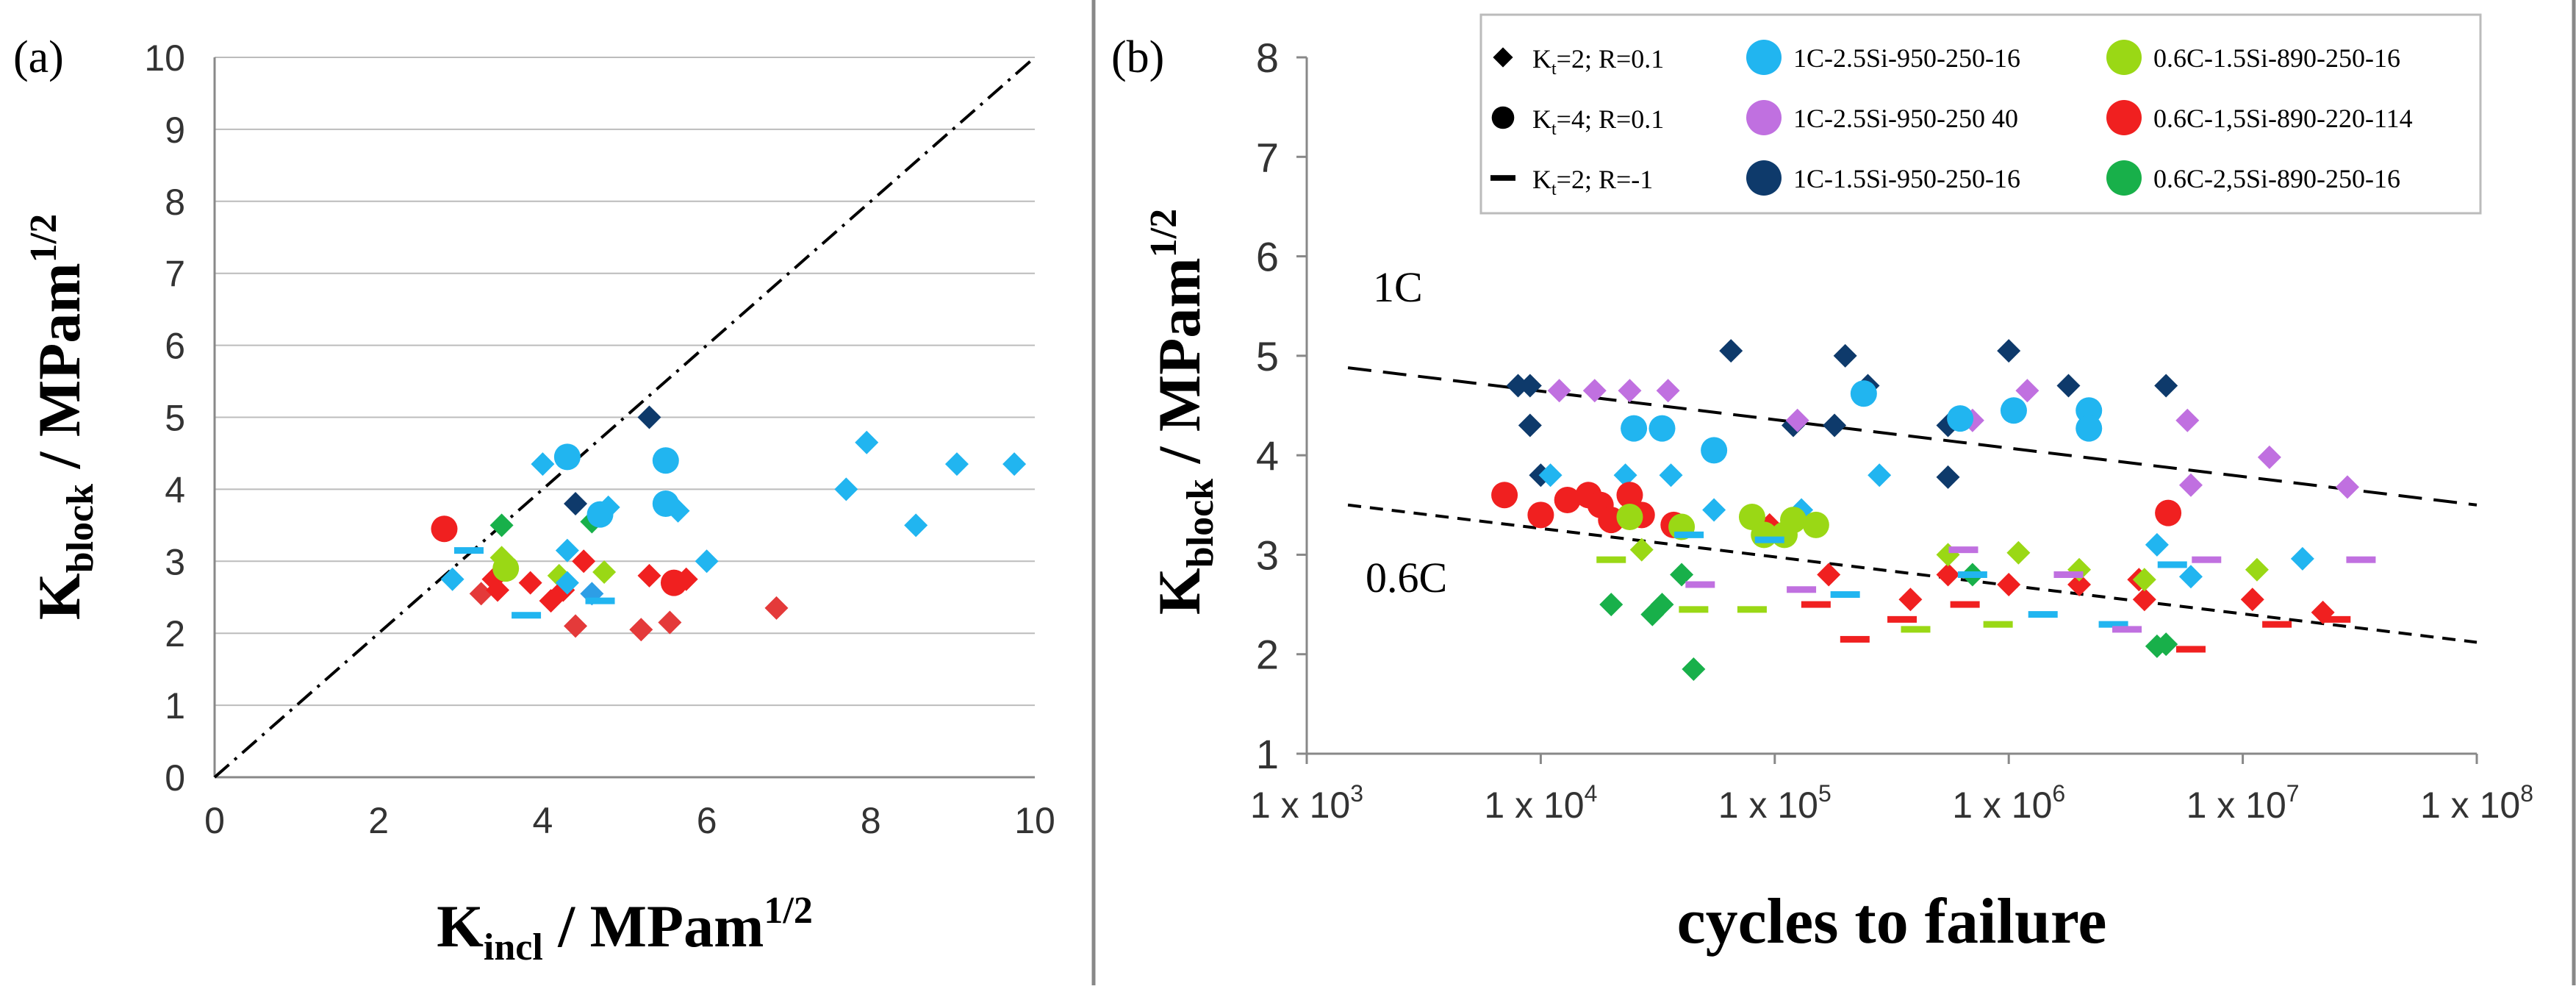  What do you see at coordinates (1540, 803) in the screenshot?
I see `x-tick-label-b: 1 x 10⁴` at bounding box center [1540, 803].